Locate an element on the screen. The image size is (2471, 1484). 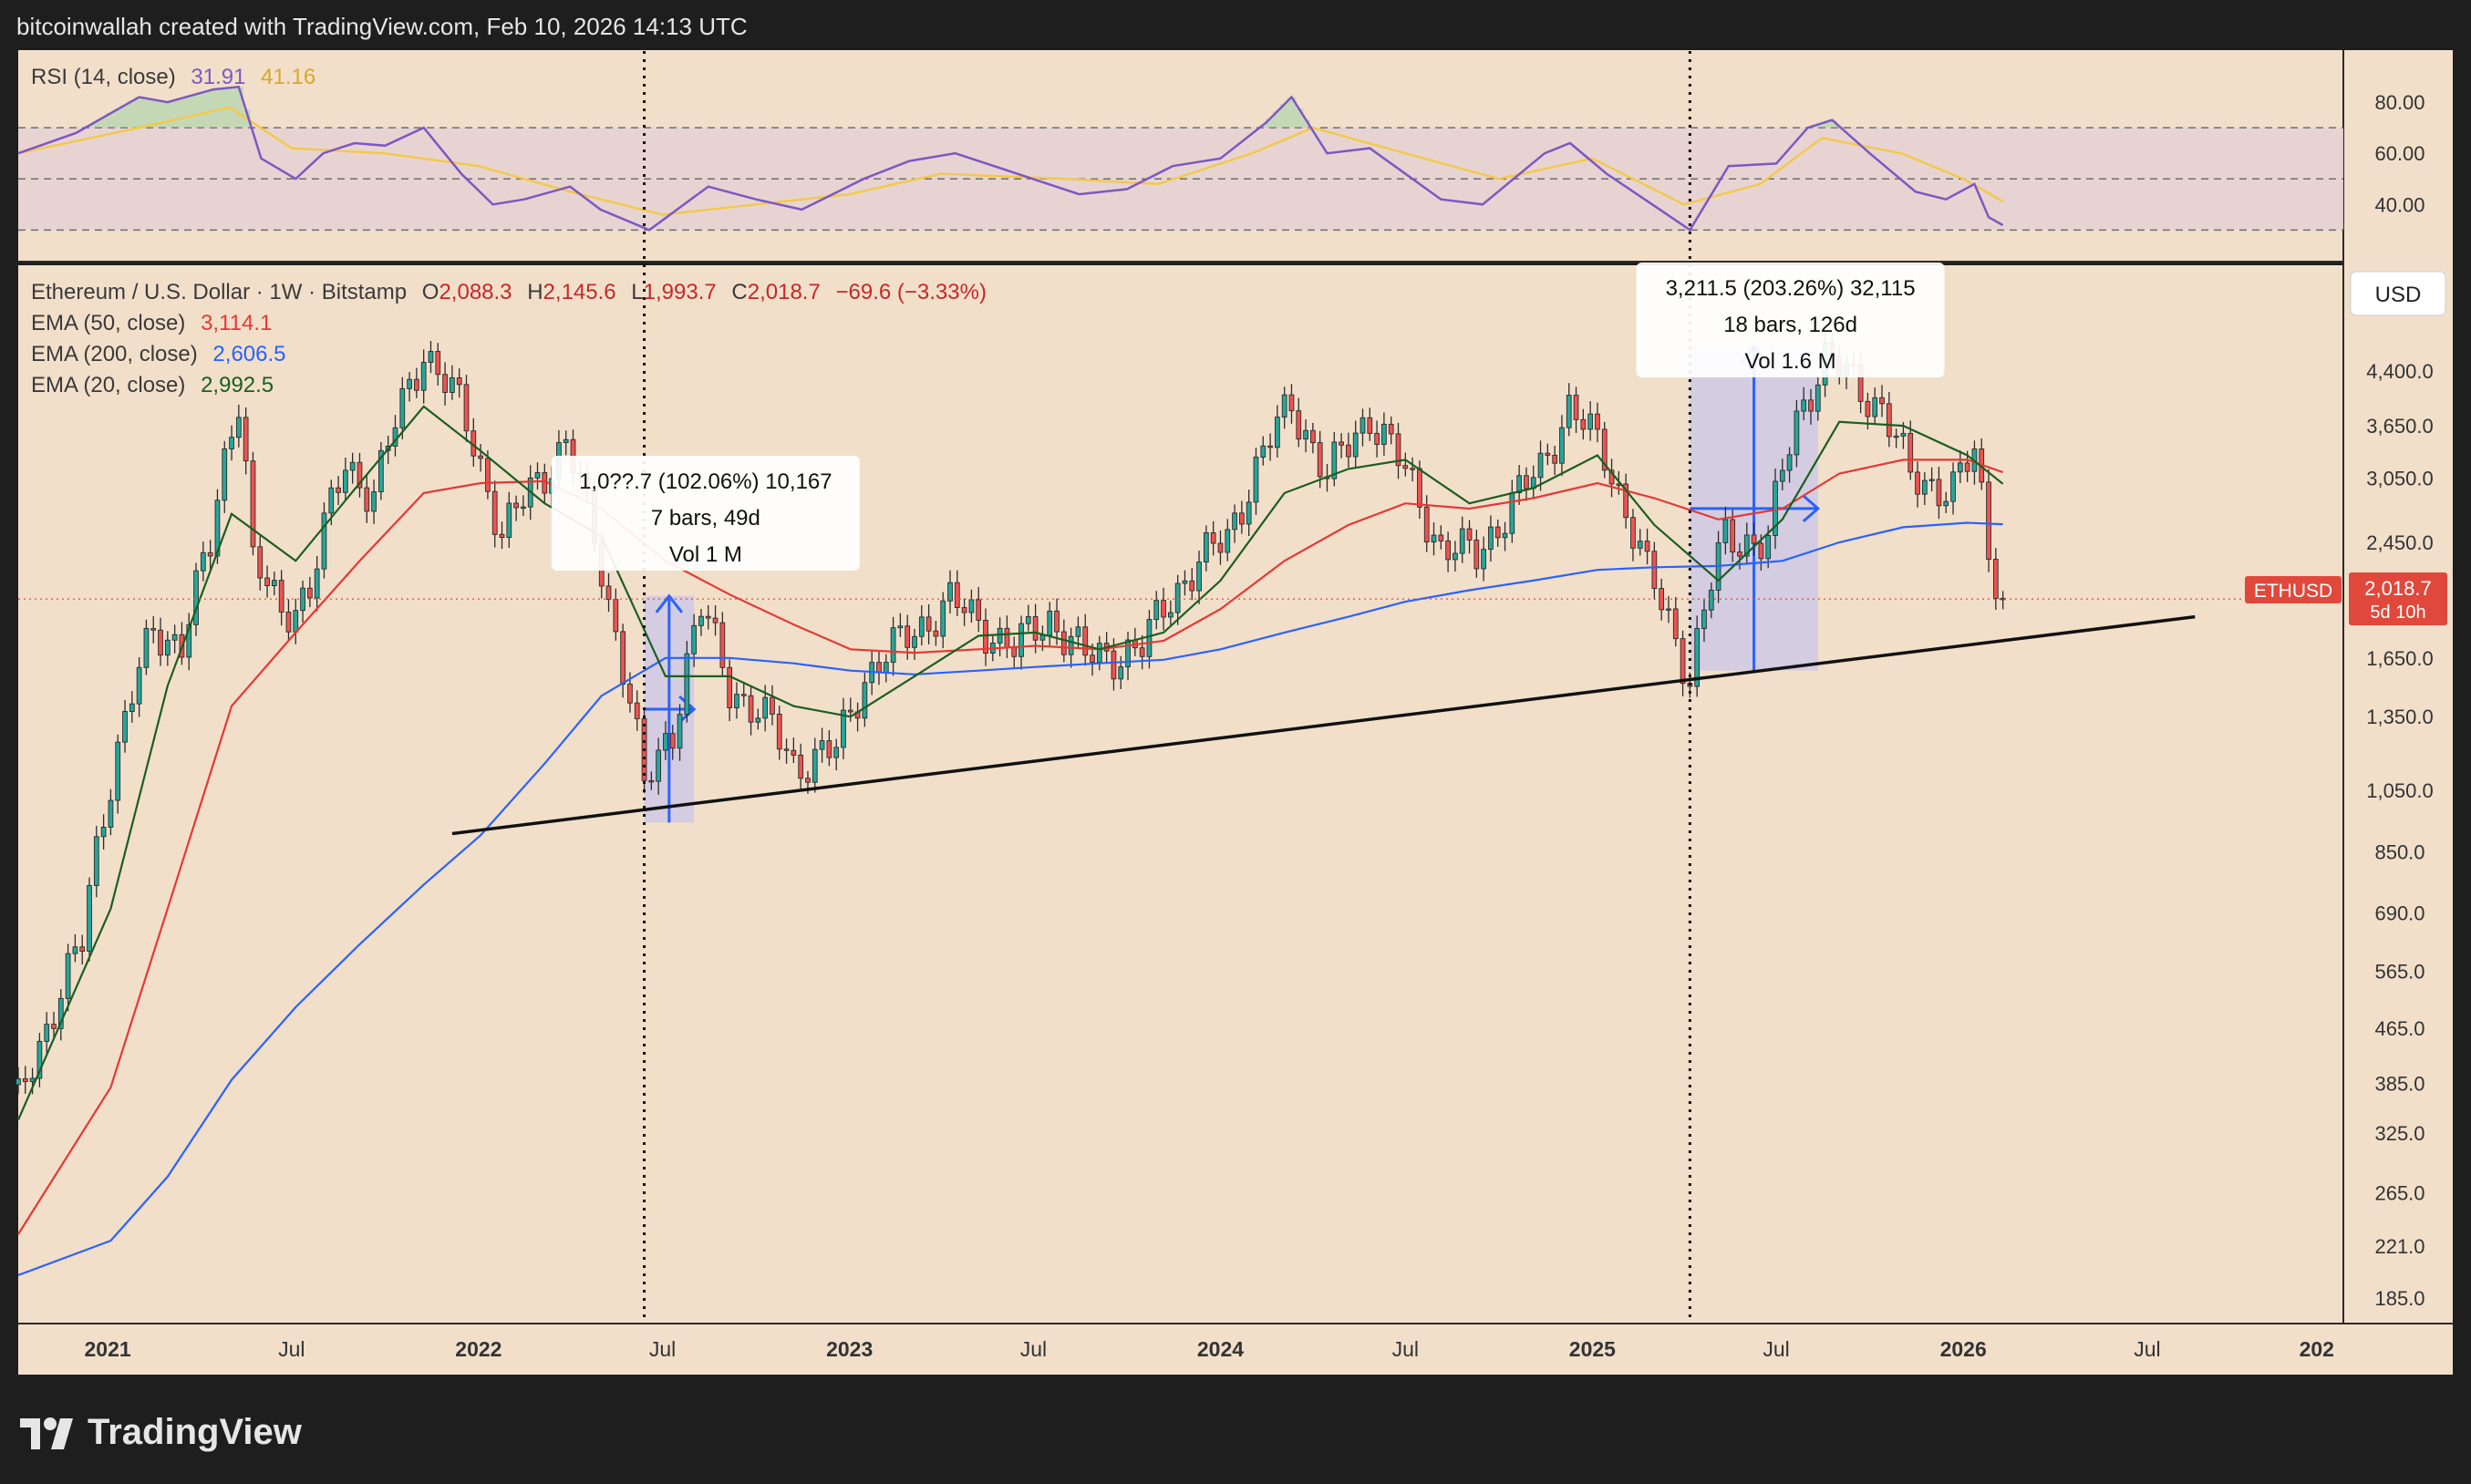
price-tick-label: 265.0 is located at coordinates (2399, 1193).